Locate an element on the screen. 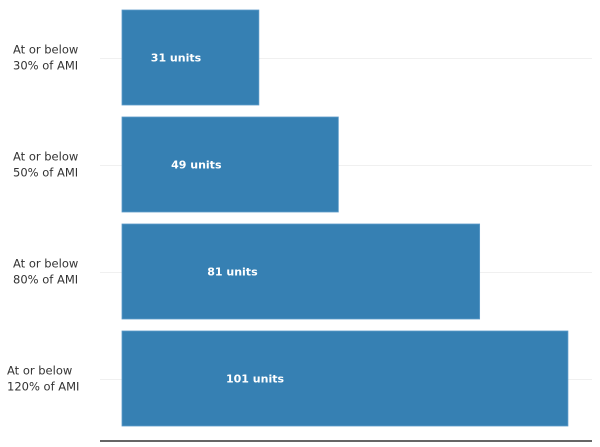  data-label: 31 units is located at coordinates (176, 58).